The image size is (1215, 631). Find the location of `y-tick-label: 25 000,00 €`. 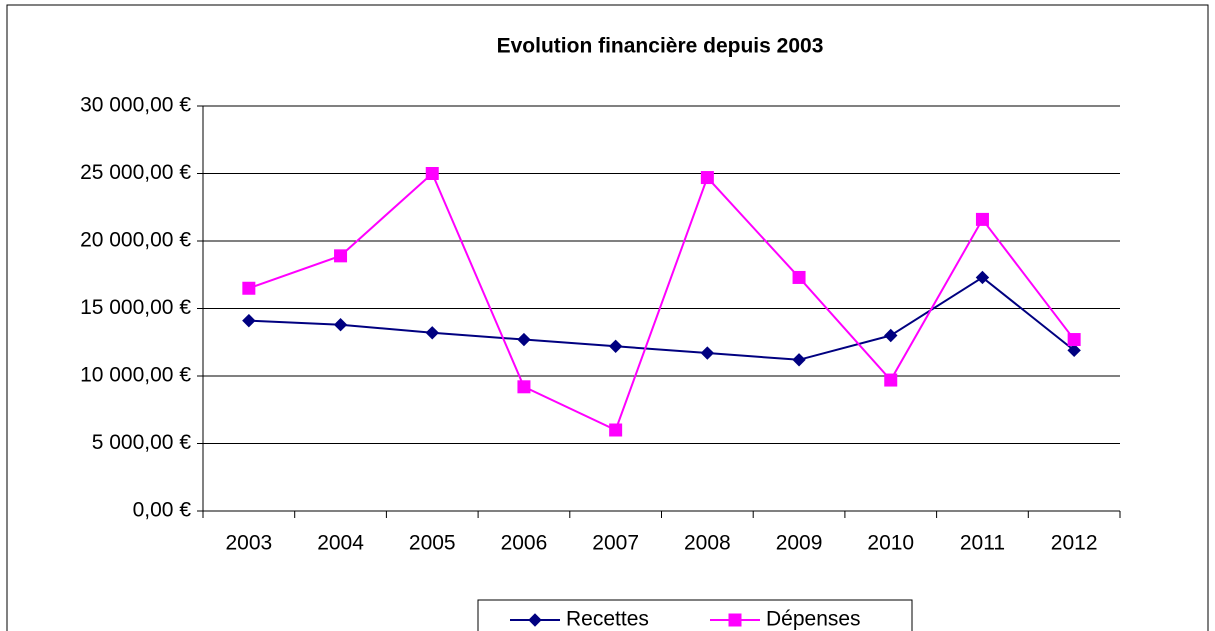

y-tick-label: 25 000,00 € is located at coordinates (135, 172).